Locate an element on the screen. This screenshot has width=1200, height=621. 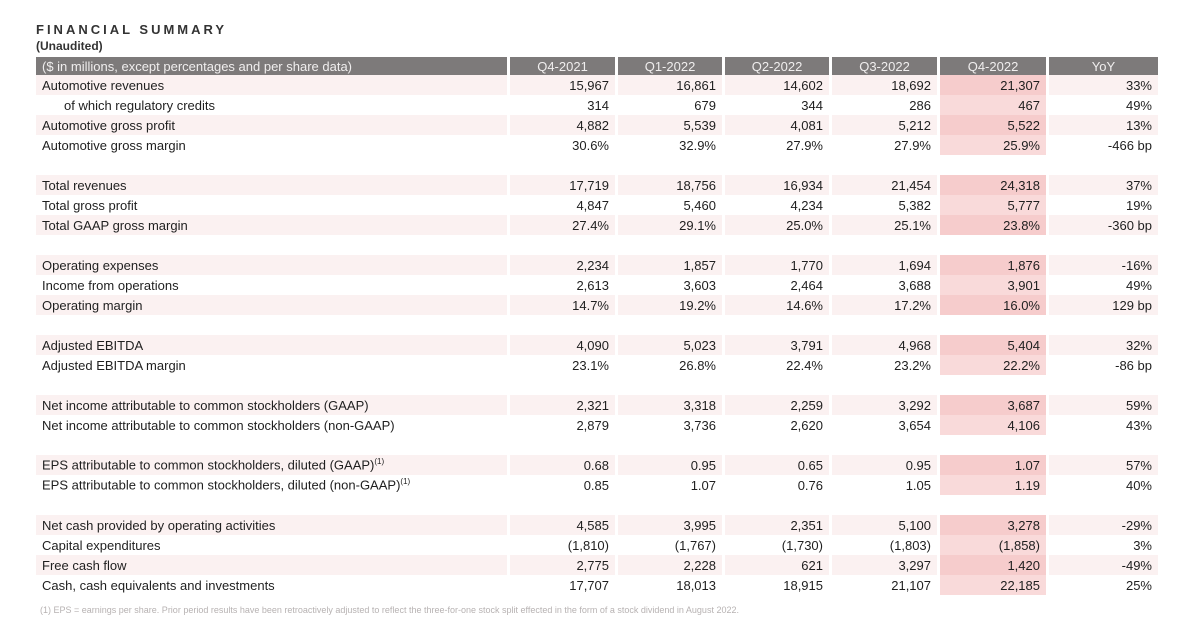
value-cell: 3,278 is located at coordinates (994, 525).